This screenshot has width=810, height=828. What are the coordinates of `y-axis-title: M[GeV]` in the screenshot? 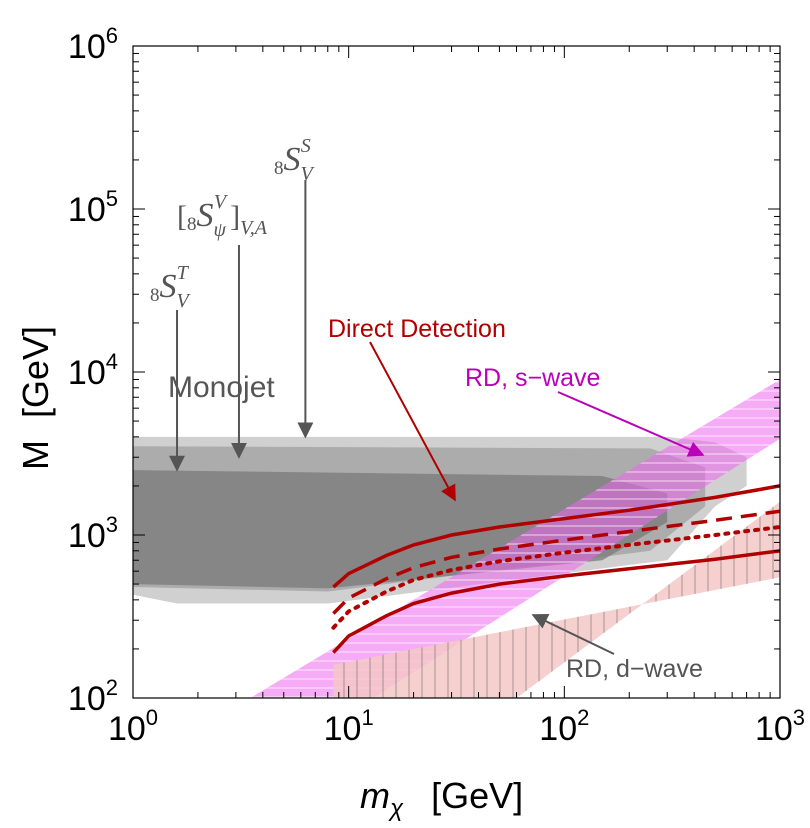 It's located at (35, 398).